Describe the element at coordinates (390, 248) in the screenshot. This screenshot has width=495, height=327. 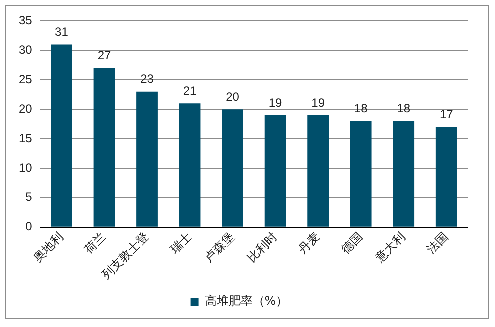
I see `x-tick-label: 意大利` at that location.